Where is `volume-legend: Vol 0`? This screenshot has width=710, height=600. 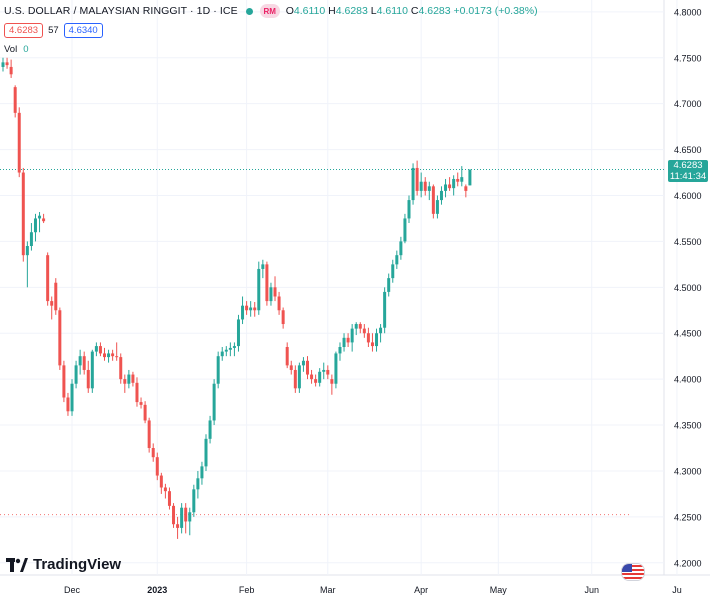
volume-legend: Vol 0 is located at coordinates (16, 49).